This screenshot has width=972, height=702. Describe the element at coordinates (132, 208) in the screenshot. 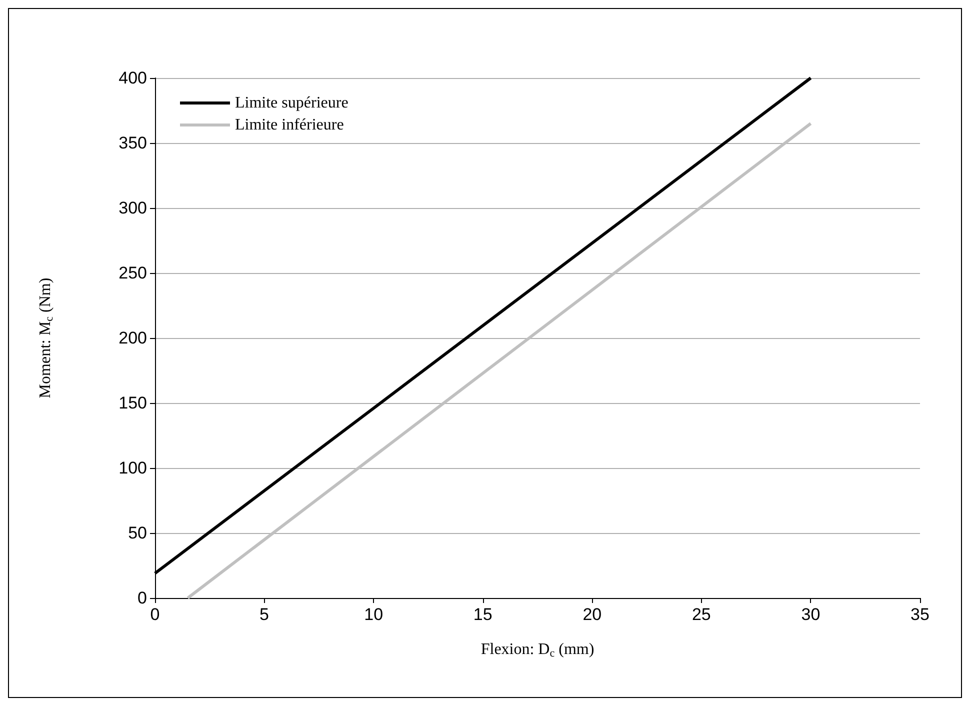

I see `y-tick-label: 300` at that location.